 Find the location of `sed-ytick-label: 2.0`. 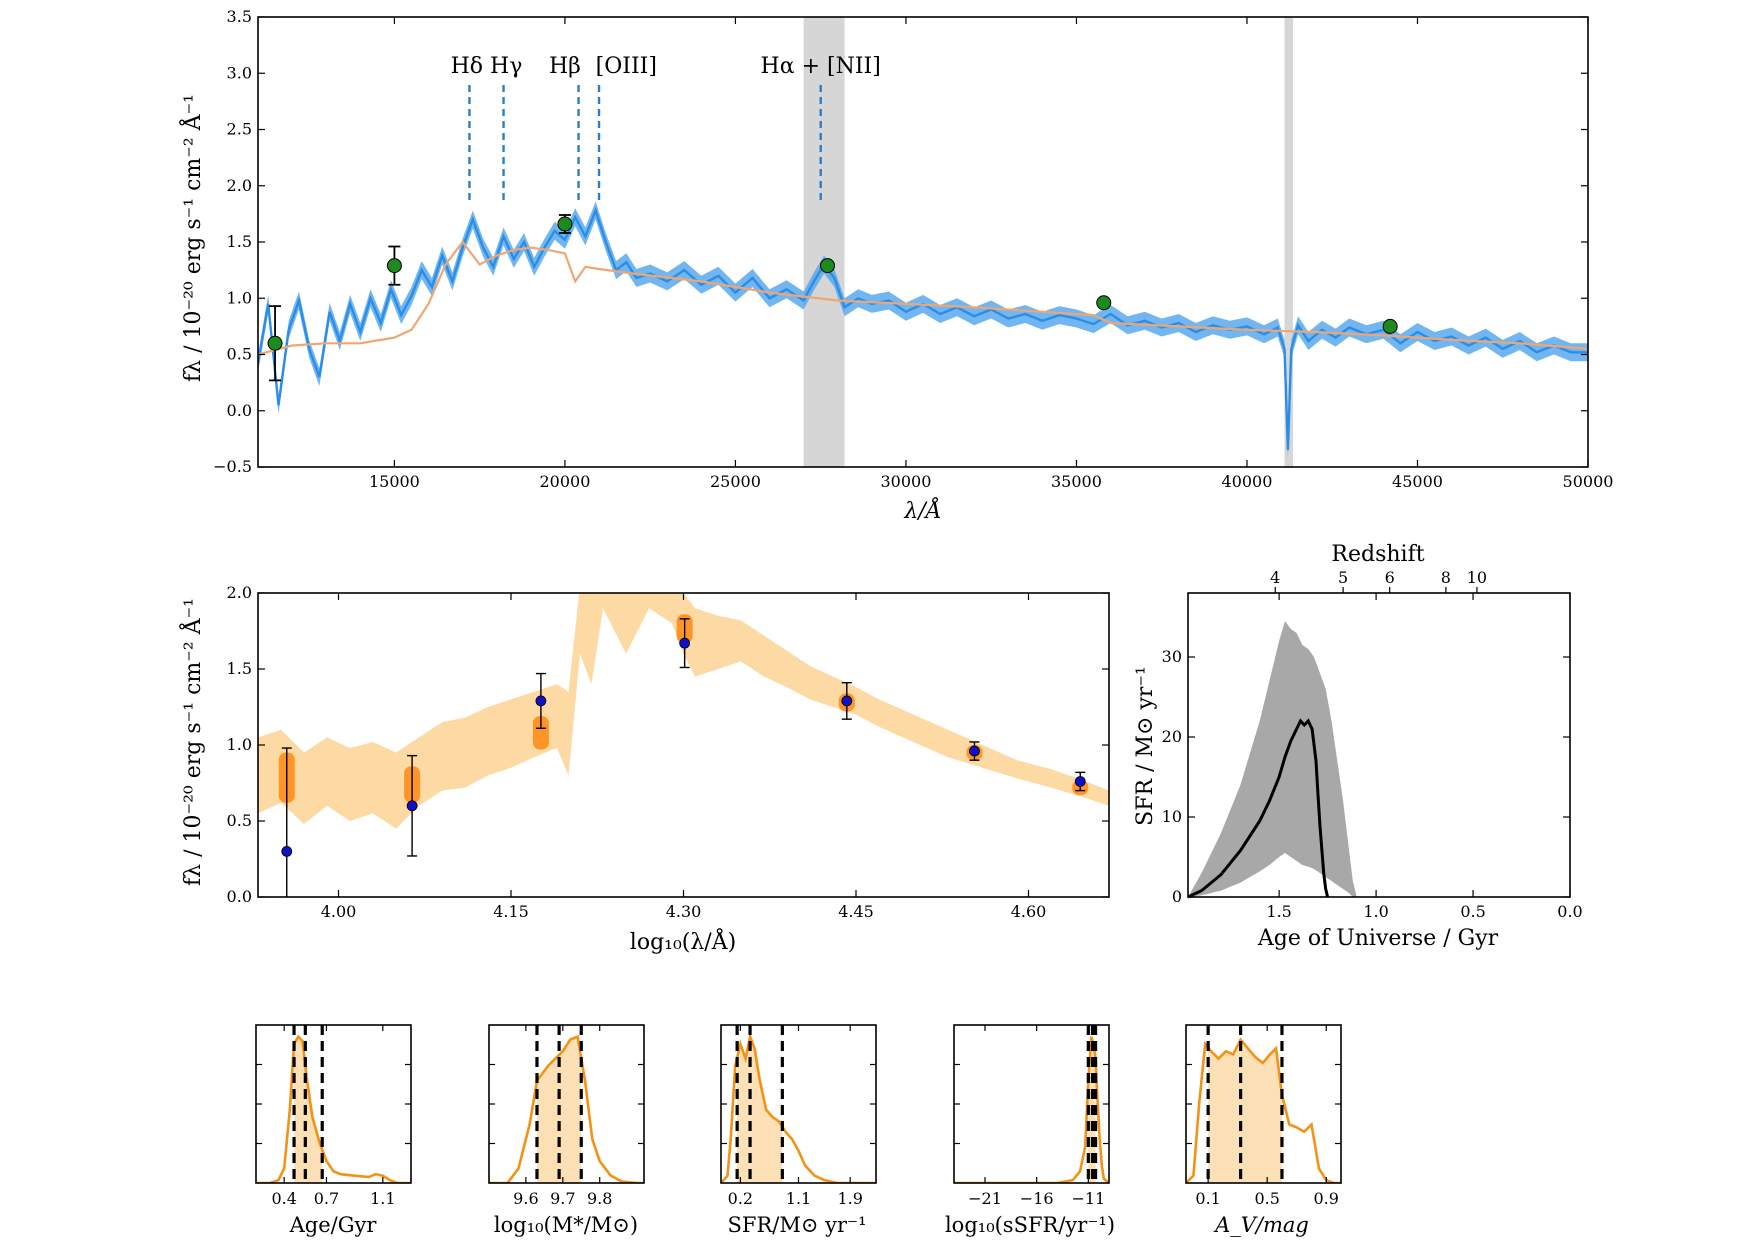

sed-ytick-label: 2.0 is located at coordinates (239, 592).